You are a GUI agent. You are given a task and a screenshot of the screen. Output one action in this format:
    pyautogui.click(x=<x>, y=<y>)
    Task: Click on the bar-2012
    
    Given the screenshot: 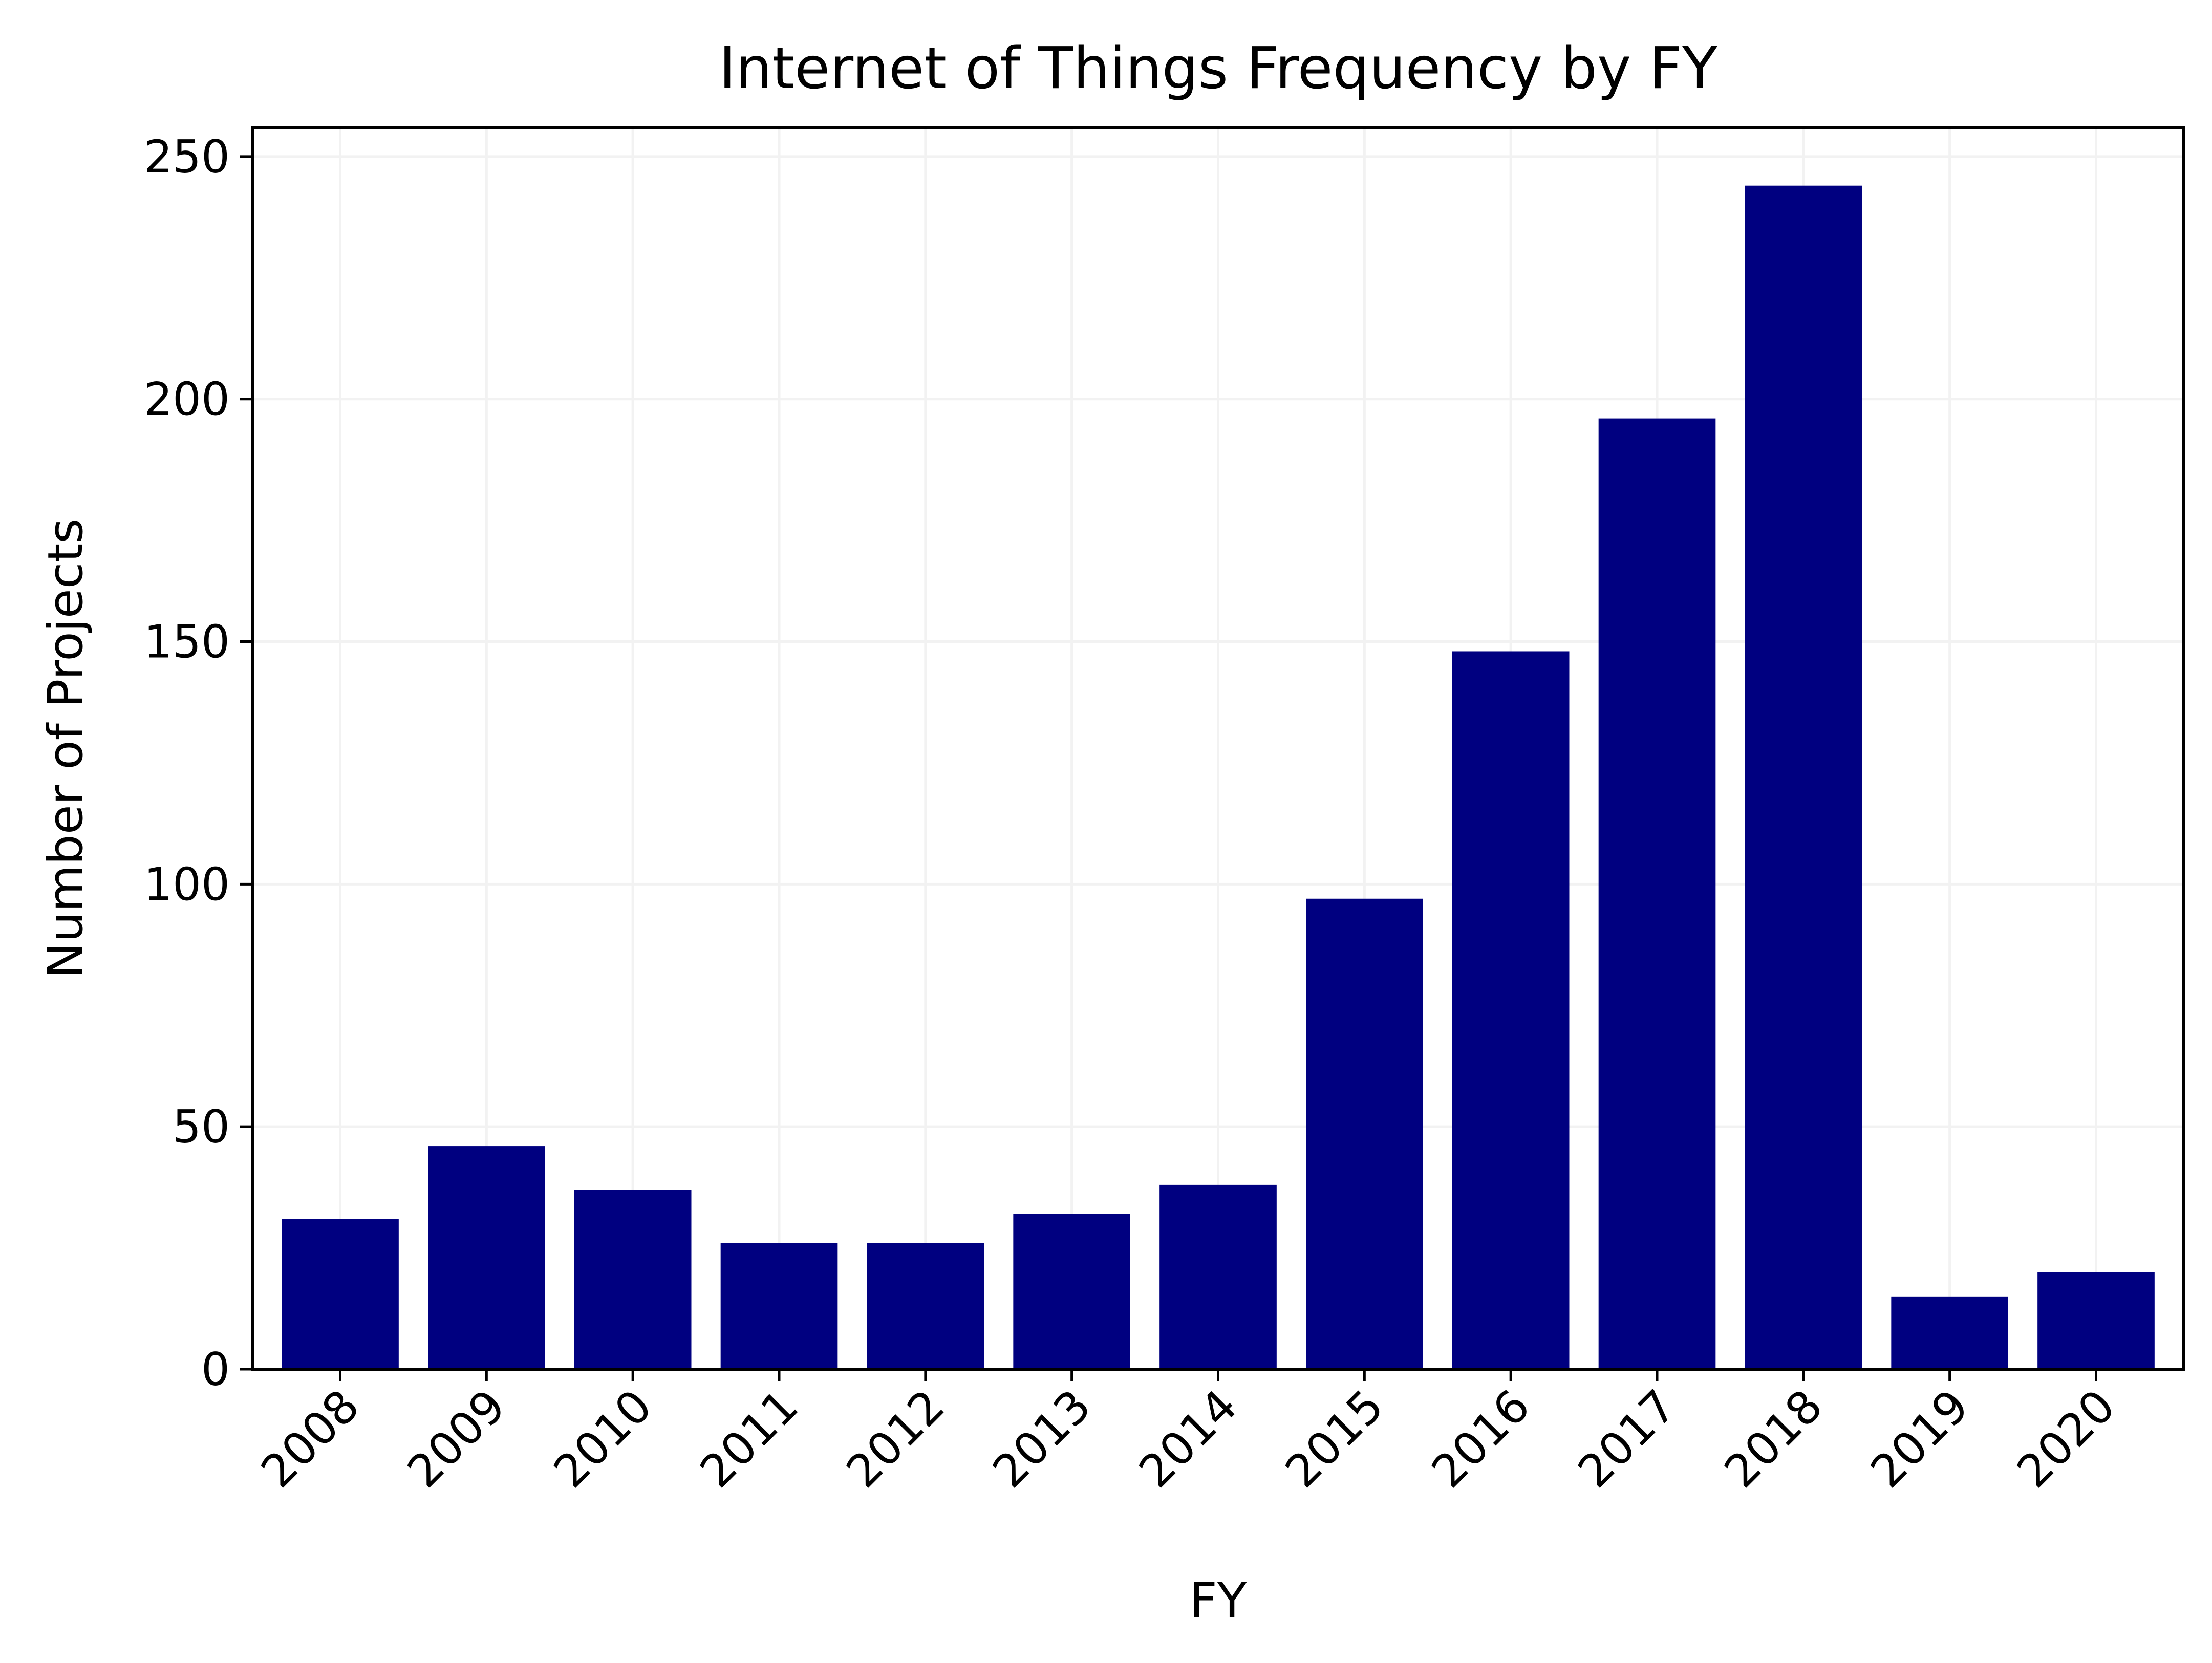 What is the action you would take?
    pyautogui.click(x=926, y=1306)
    